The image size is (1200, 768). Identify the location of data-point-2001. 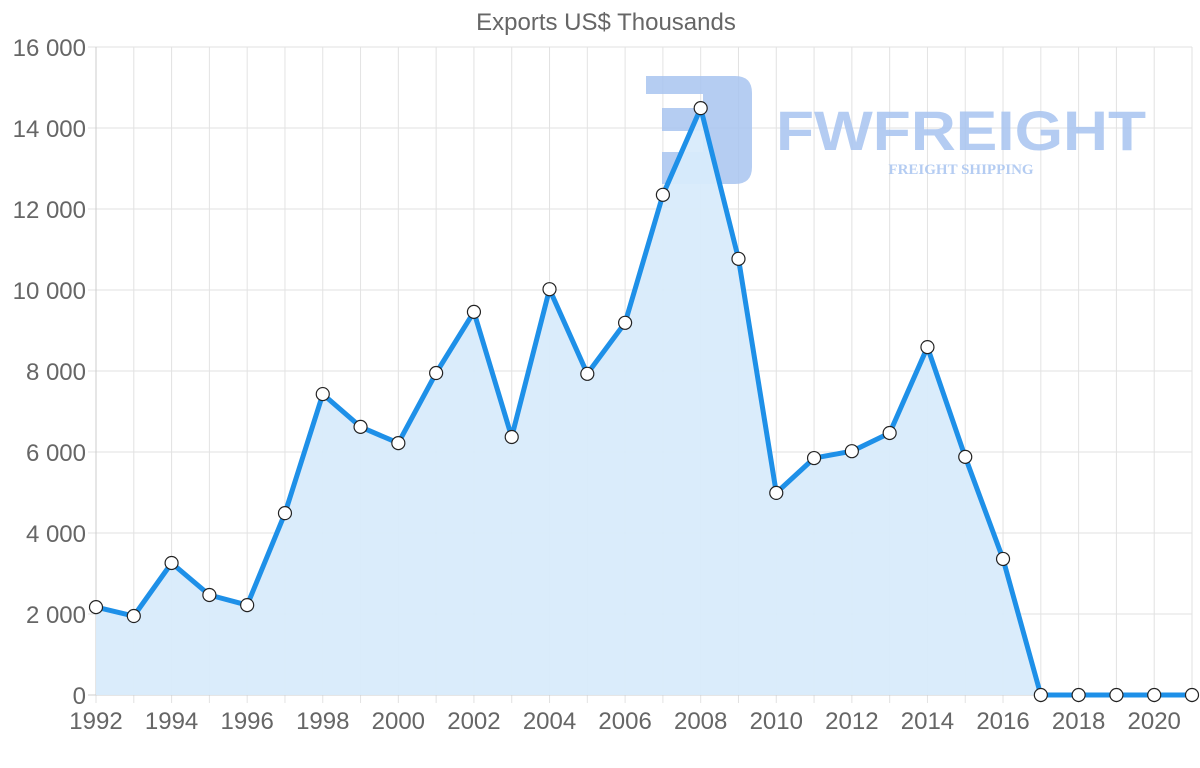
(436, 373).